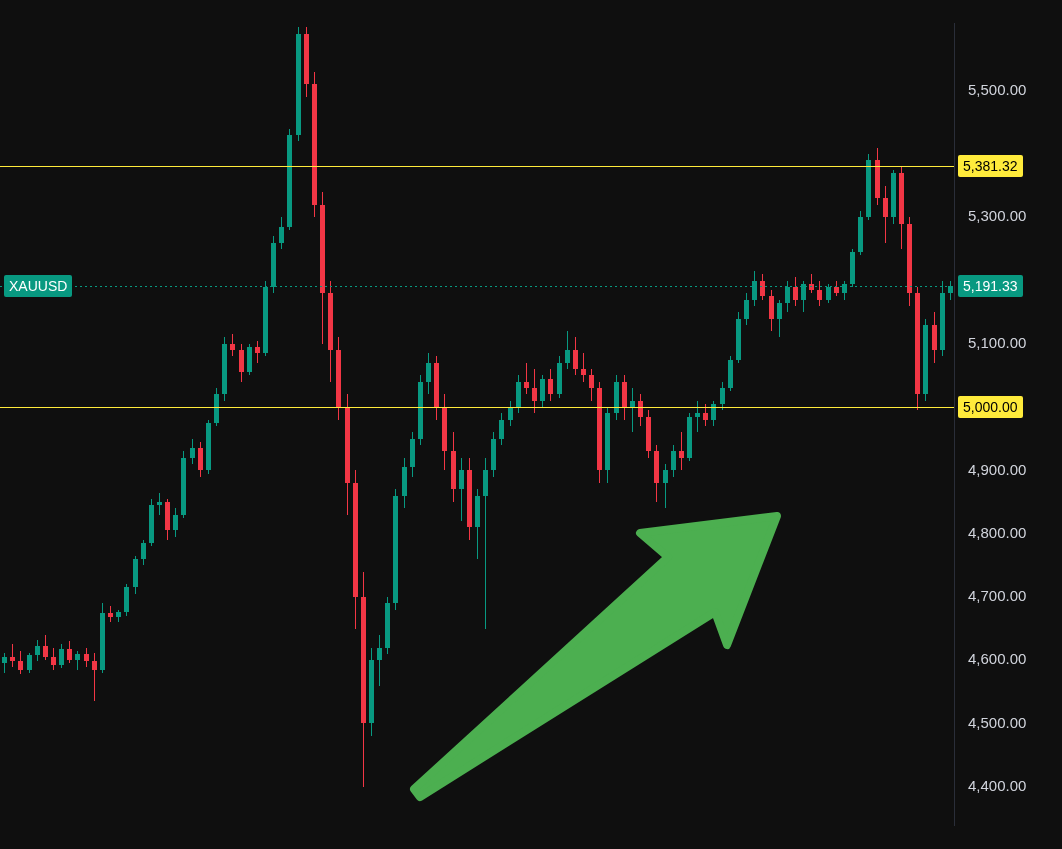 This screenshot has width=1062, height=849. Describe the element at coordinates (997, 532) in the screenshot. I see `y-tick-label: 4,800.00` at that location.